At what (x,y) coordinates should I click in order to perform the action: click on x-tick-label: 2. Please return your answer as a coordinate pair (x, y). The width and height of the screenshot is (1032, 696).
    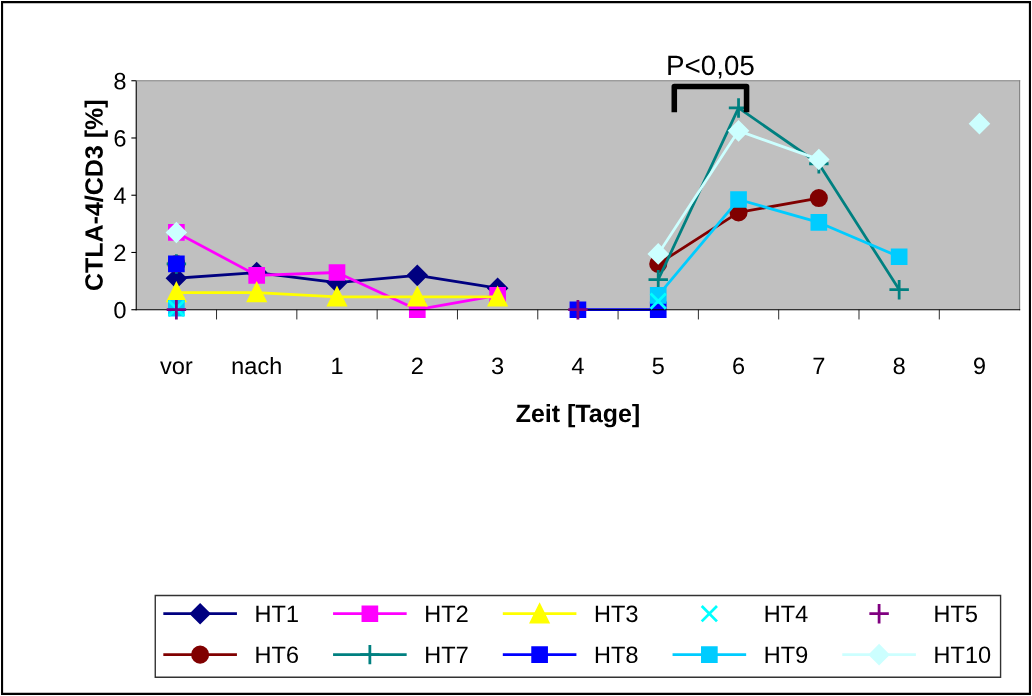
    Looking at the image, I should click on (417, 366).